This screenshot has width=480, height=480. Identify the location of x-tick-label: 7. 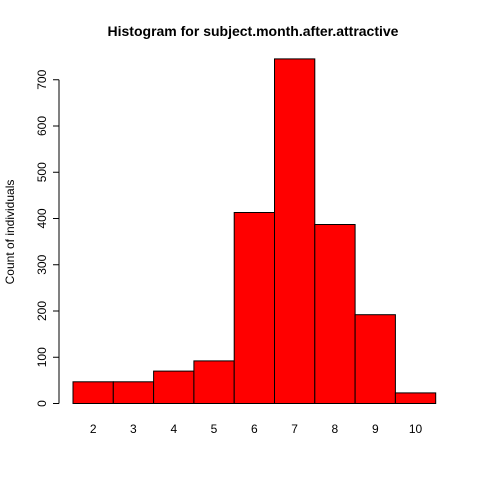
(294, 429).